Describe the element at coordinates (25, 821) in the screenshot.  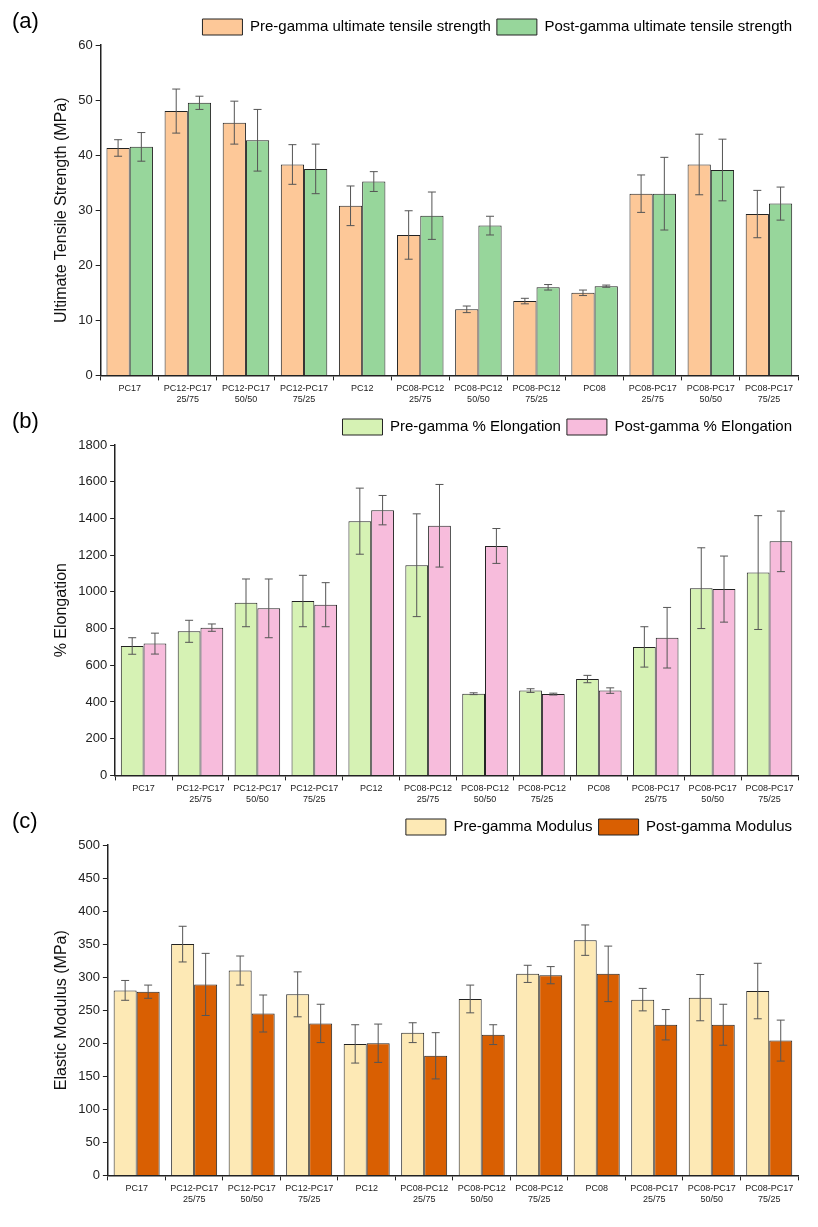
I see `chart-title: (c)` at that location.